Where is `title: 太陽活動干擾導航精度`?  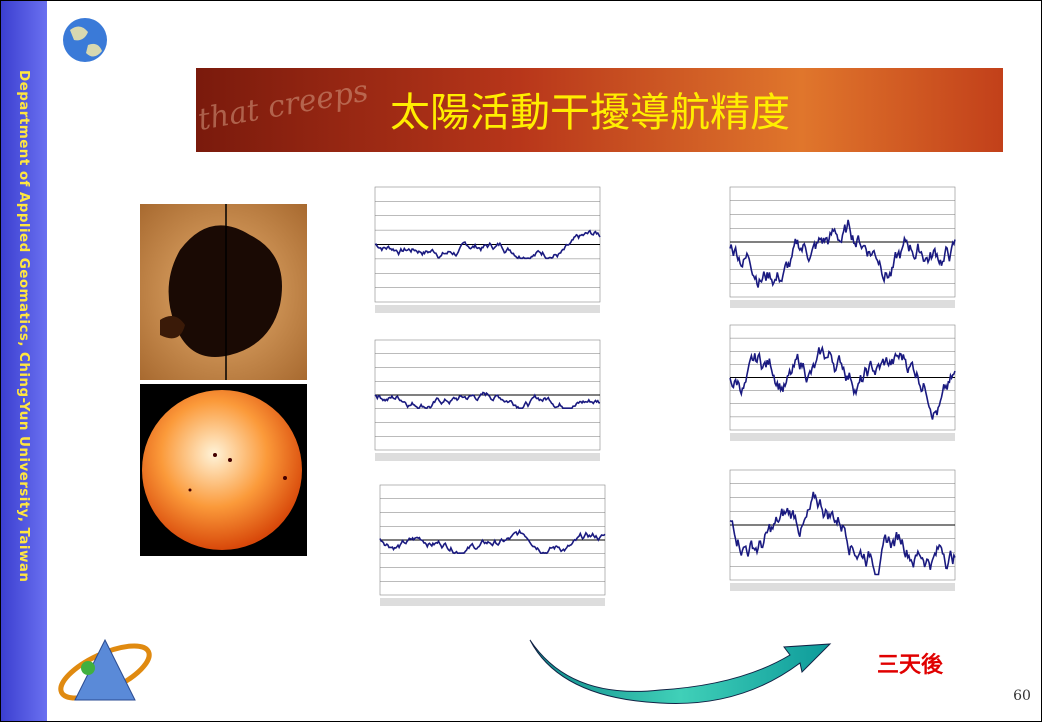 title: 太陽活動干擾導航精度 is located at coordinates (590, 113).